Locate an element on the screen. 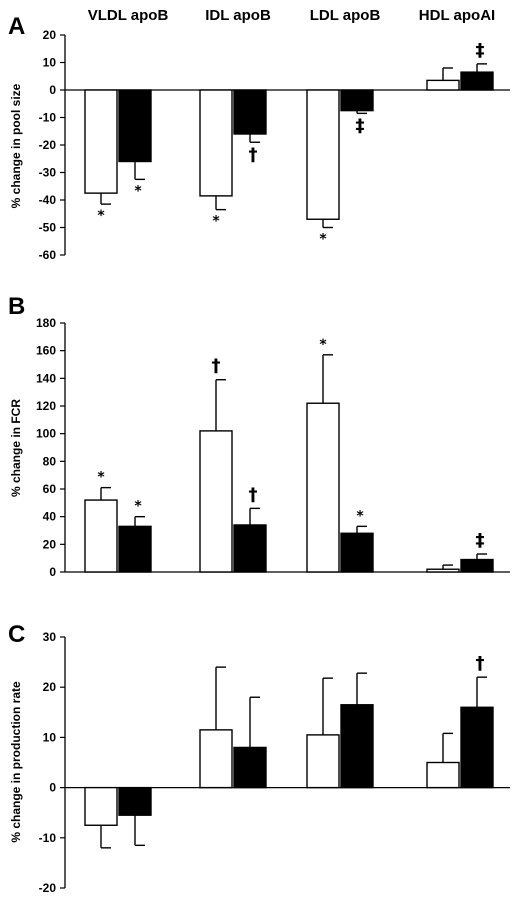 The image size is (520, 900). y-tick-label: 140 is located at coordinates (46, 378).